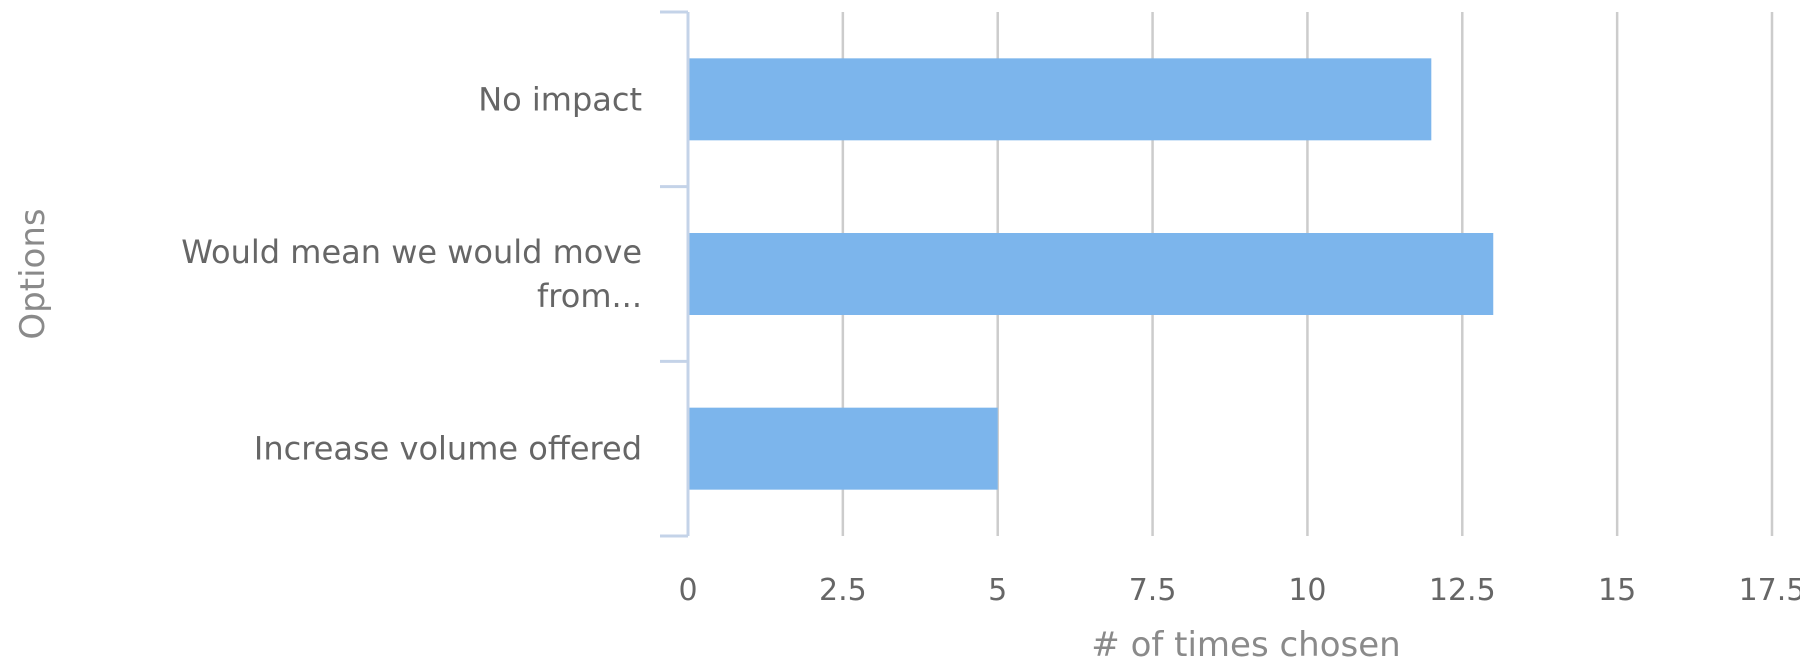  Describe the element at coordinates (675, 274) in the screenshot. I see `category-axis` at that location.